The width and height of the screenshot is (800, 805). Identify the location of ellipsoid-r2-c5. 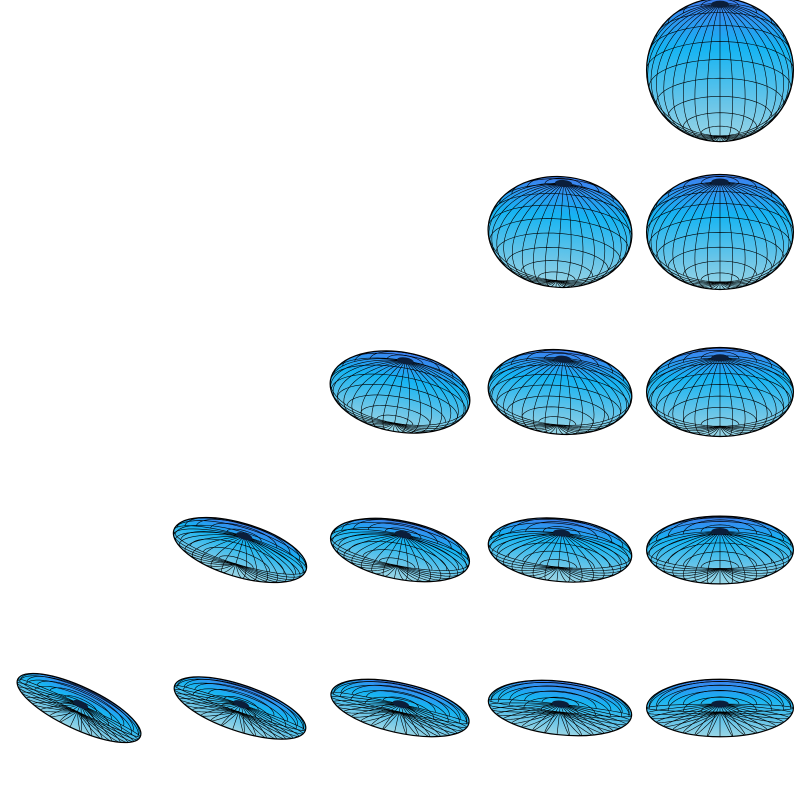
(720, 232).